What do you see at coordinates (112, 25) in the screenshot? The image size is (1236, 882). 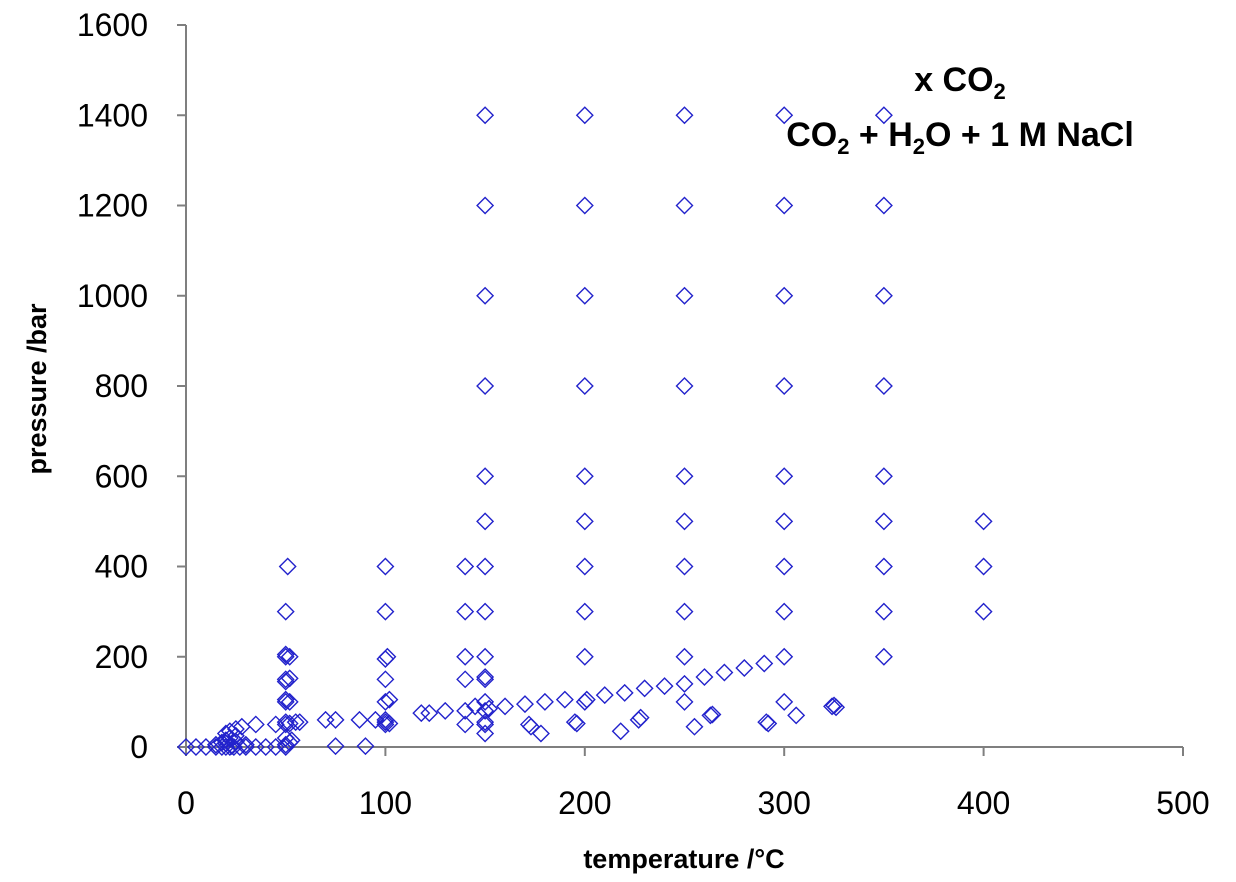 I see `y-tick-label: 1600` at bounding box center [112, 25].